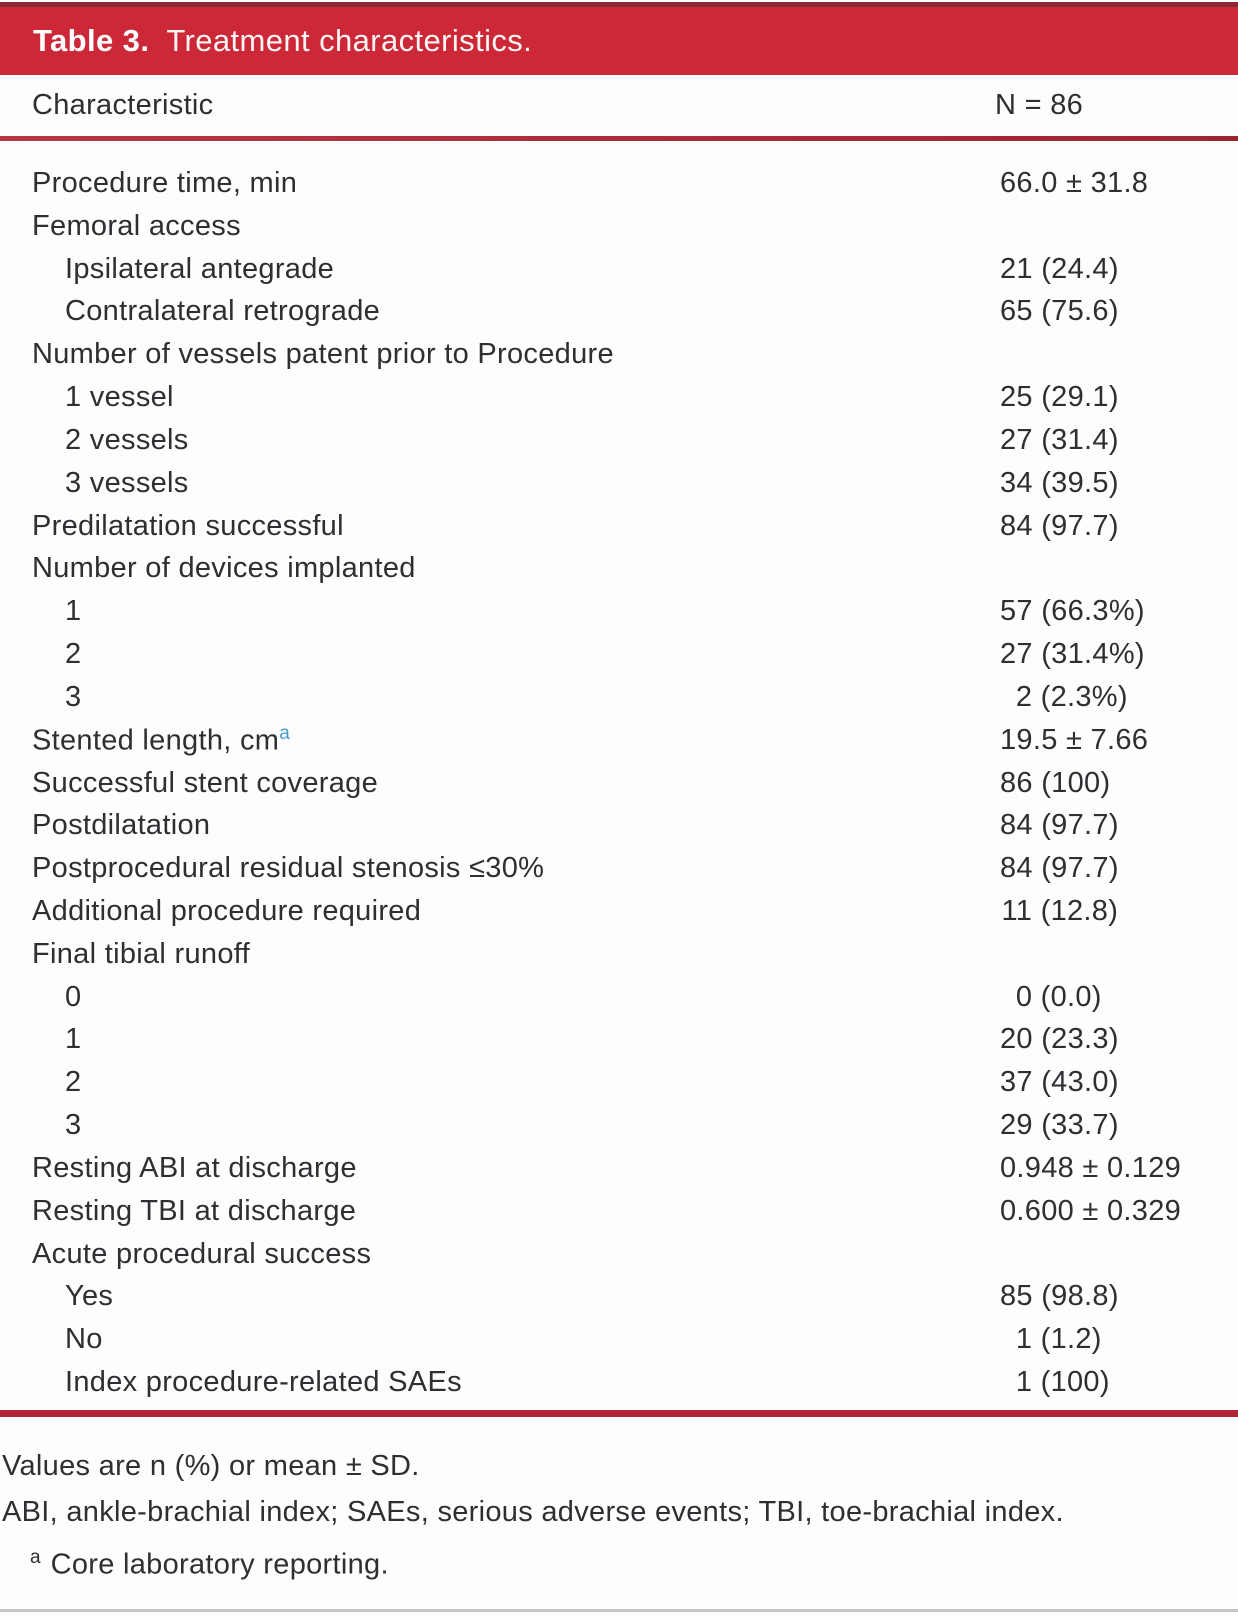 The height and width of the screenshot is (1616, 1238). I want to click on table-row: 3 vessels 34 (39.5), so click(619, 483).